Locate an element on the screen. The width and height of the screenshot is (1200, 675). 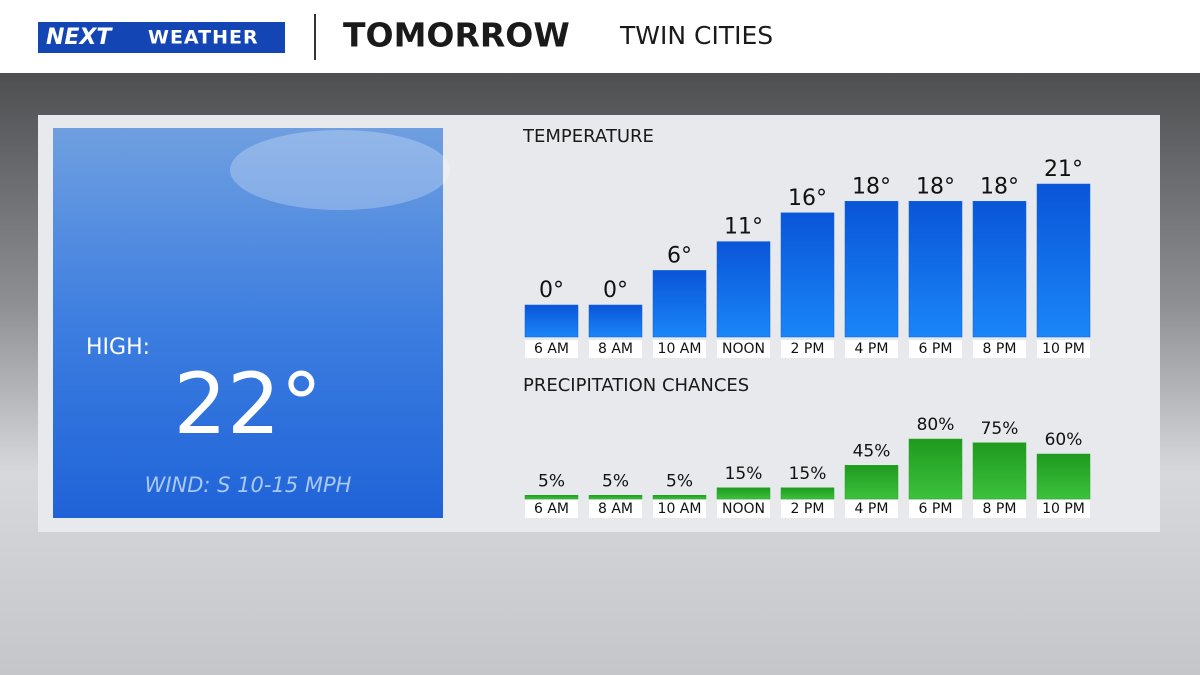
value-label: 6° is located at coordinates (679, 255).